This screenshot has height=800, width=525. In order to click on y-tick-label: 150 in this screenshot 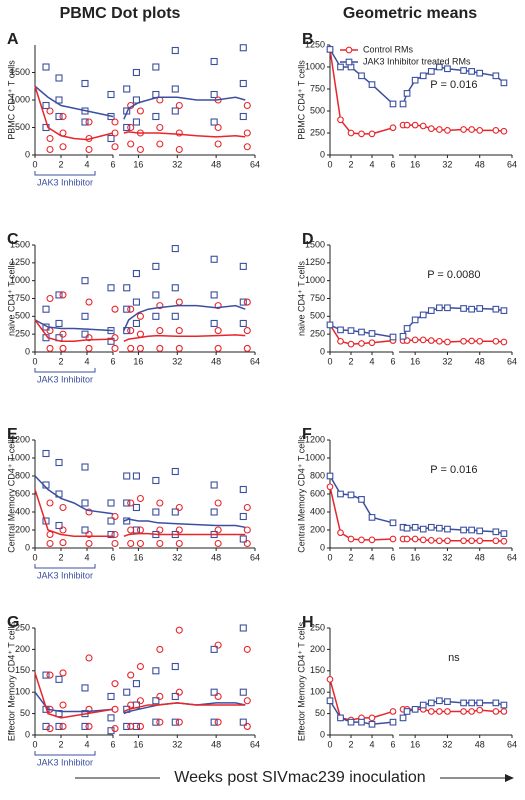, I will do `click(317, 670)`.